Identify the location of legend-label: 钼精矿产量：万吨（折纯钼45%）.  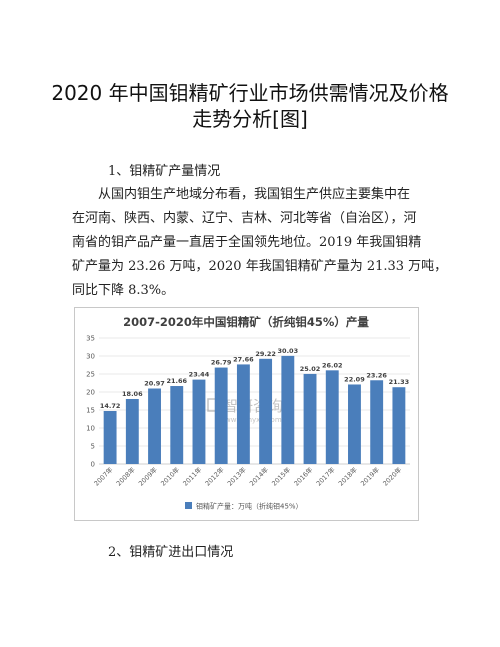
(249, 506).